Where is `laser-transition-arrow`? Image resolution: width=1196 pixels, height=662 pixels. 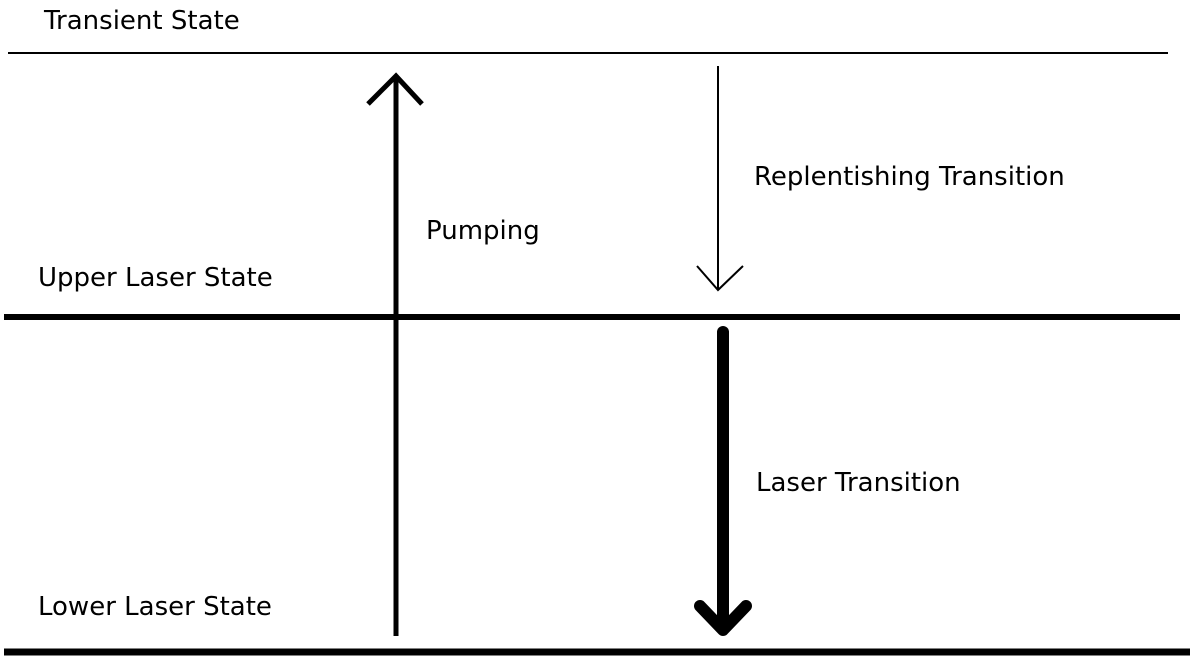
laser-transition-arrow is located at coordinates (723, 481).